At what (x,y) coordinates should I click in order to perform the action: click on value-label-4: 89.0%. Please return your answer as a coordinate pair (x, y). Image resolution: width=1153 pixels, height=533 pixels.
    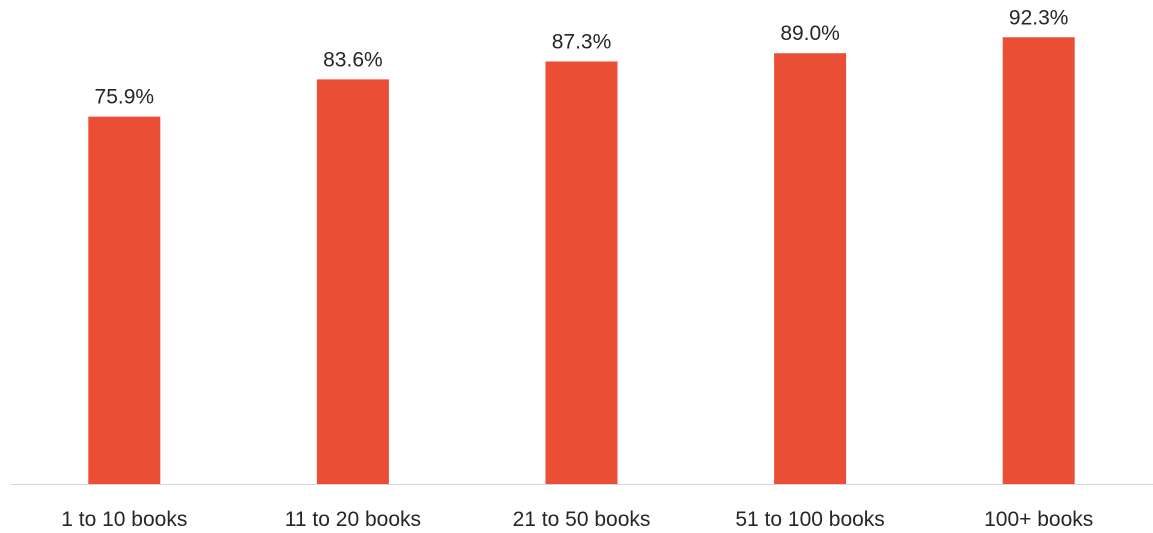
    Looking at the image, I should click on (810, 33).